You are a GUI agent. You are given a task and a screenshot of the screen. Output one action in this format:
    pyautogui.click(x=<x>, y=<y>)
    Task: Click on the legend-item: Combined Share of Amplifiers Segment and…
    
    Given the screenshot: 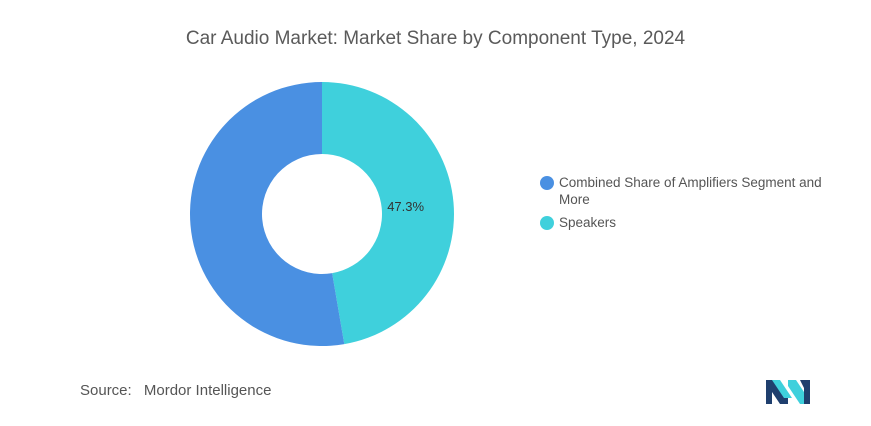 What is the action you would take?
    pyautogui.click(x=690, y=191)
    